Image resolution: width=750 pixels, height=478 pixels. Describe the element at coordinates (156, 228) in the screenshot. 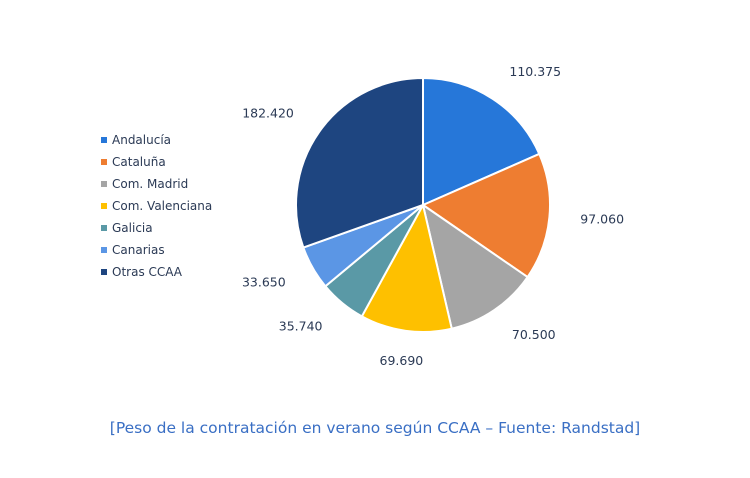

I see `legend-item-galicia: Galicia` at that location.